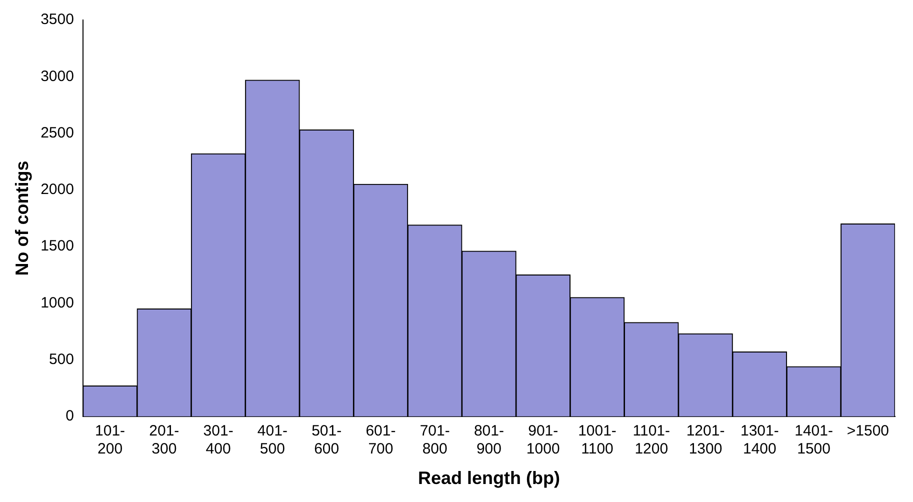 The height and width of the screenshot is (502, 913). What do you see at coordinates (813, 440) in the screenshot?
I see `x-tick-label: 1401-1500` at bounding box center [813, 440].